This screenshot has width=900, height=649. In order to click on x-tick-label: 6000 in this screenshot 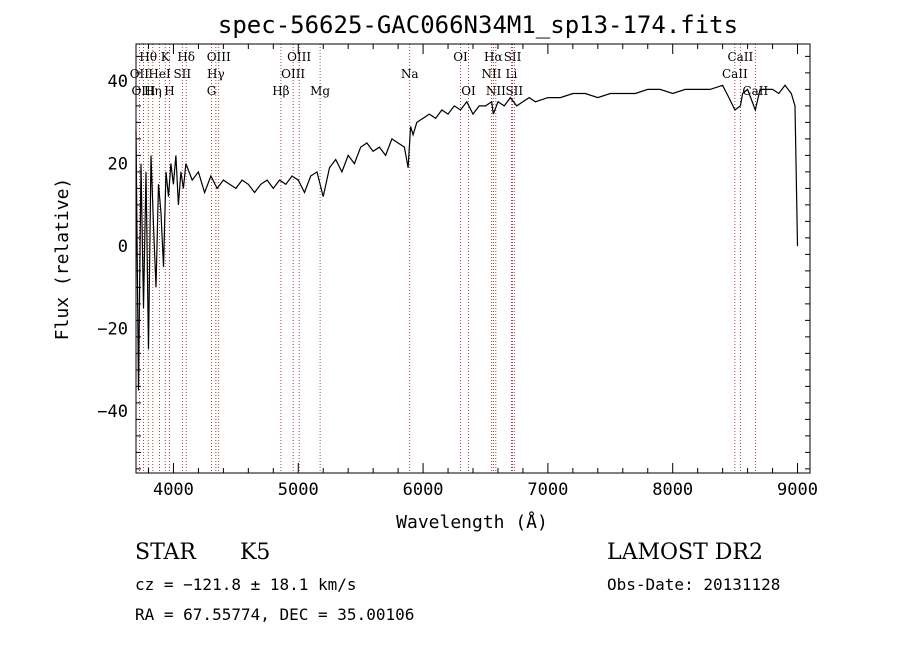, I will do `click(423, 490)`.